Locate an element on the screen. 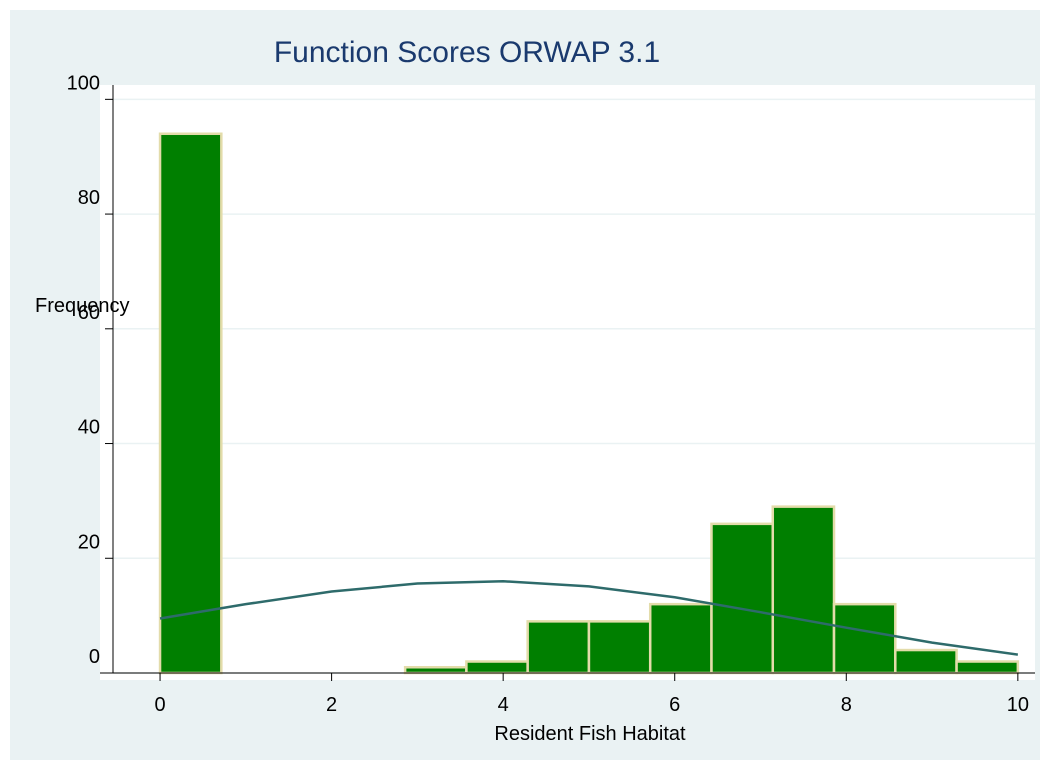 This screenshot has width=1047, height=776. y-tick-label: 40 is located at coordinates (89, 428).